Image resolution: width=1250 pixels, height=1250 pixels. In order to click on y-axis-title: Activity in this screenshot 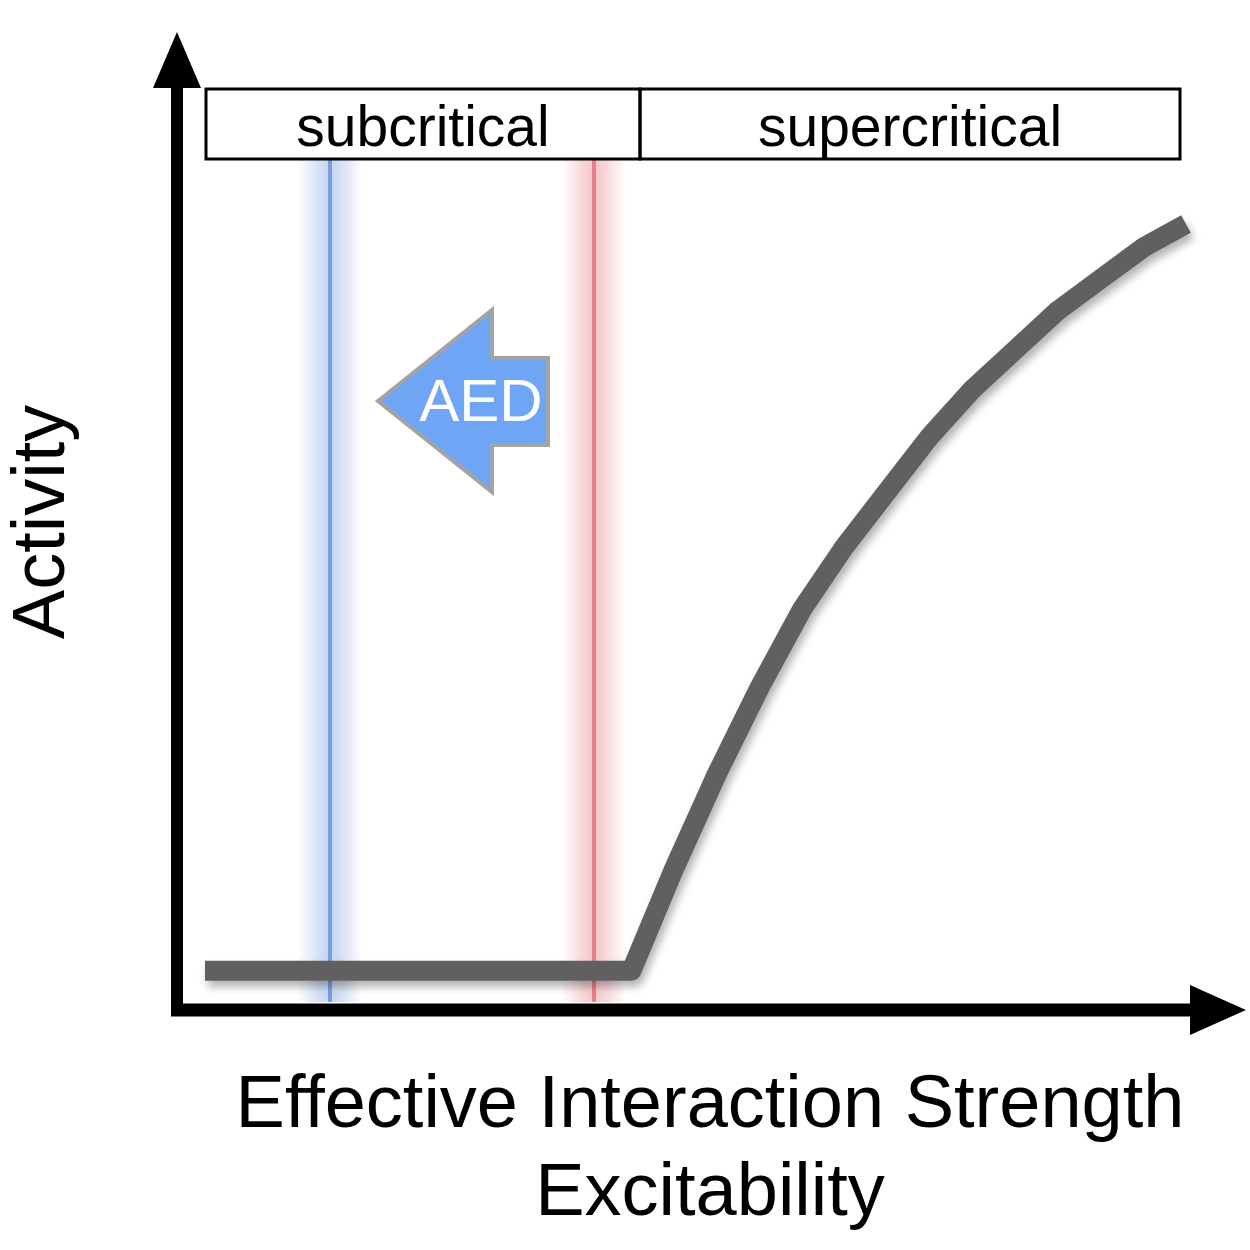, I will do `click(40, 522)`.